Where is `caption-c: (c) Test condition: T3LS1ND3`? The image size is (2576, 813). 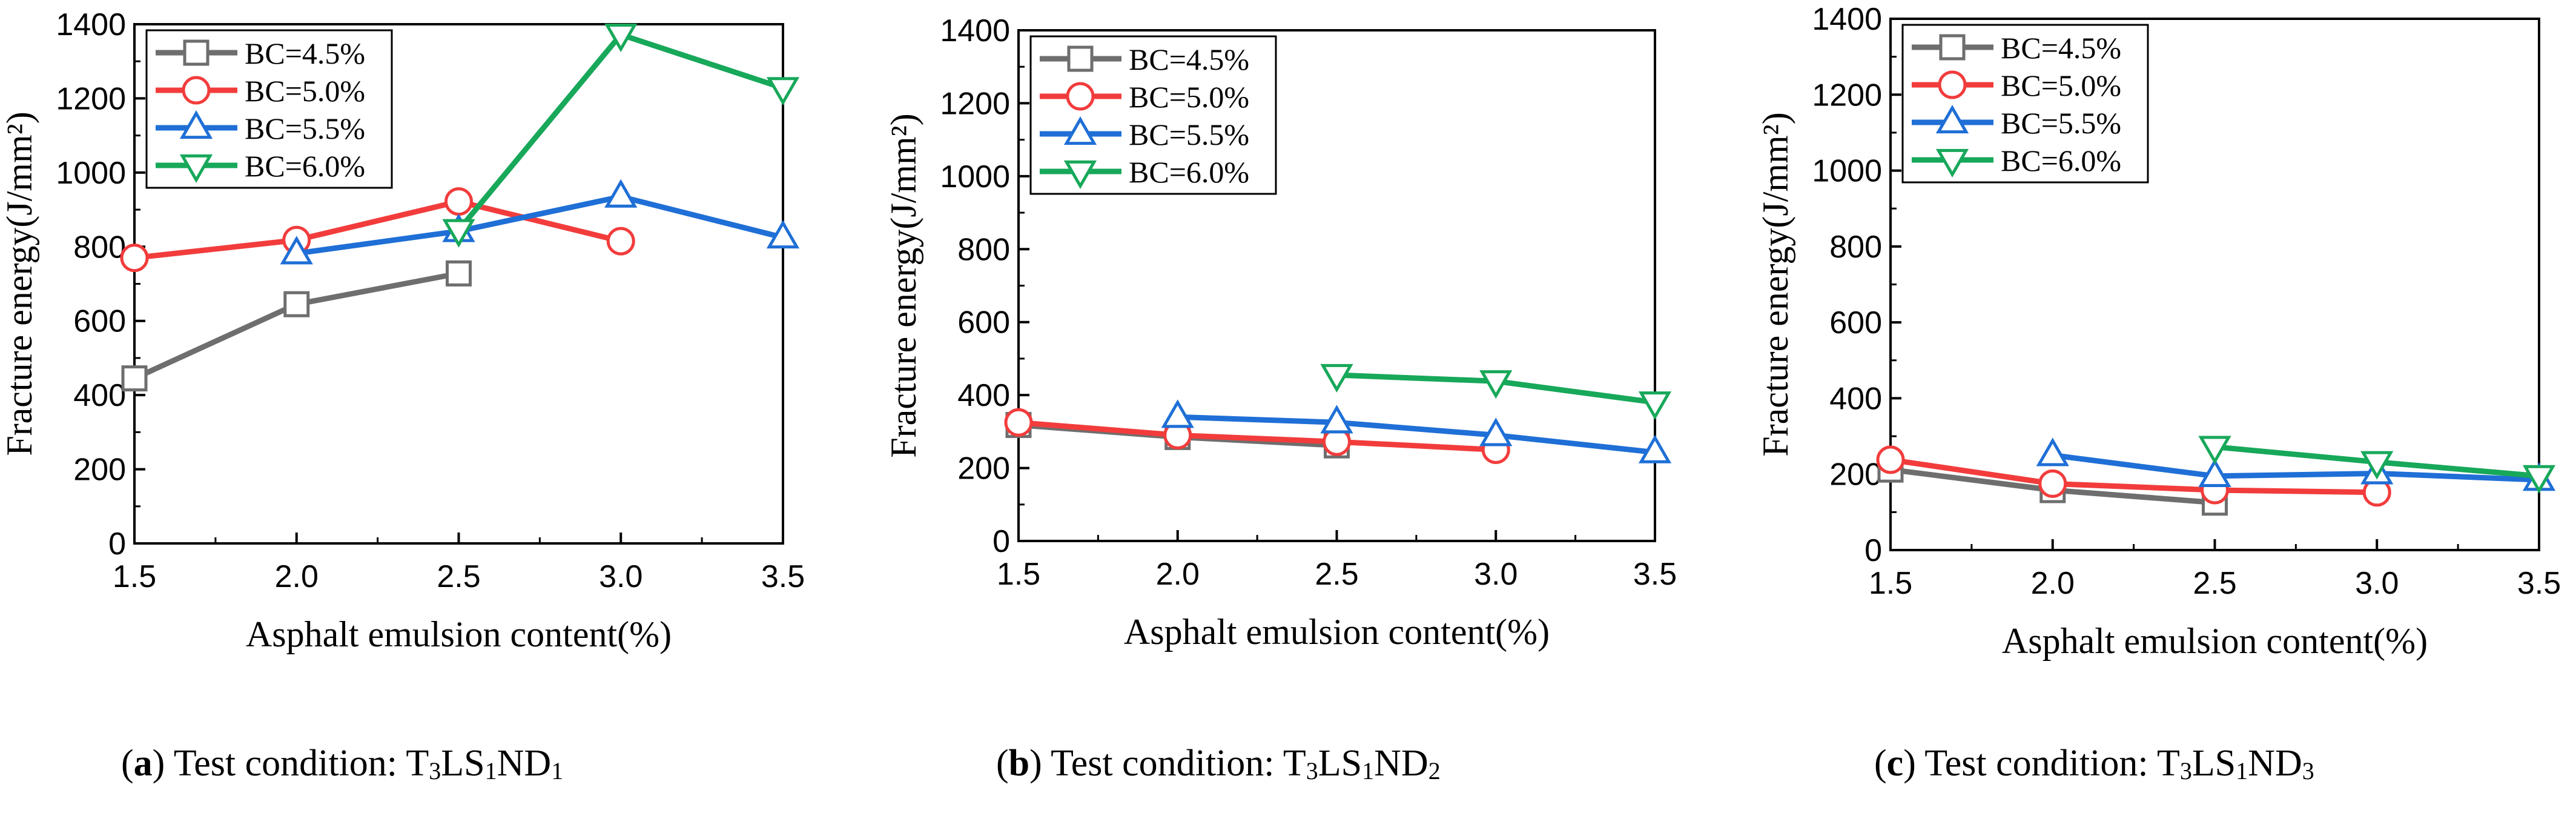
caption-c: (c) Test condition: T3LS1ND3 is located at coordinates (2094, 764).